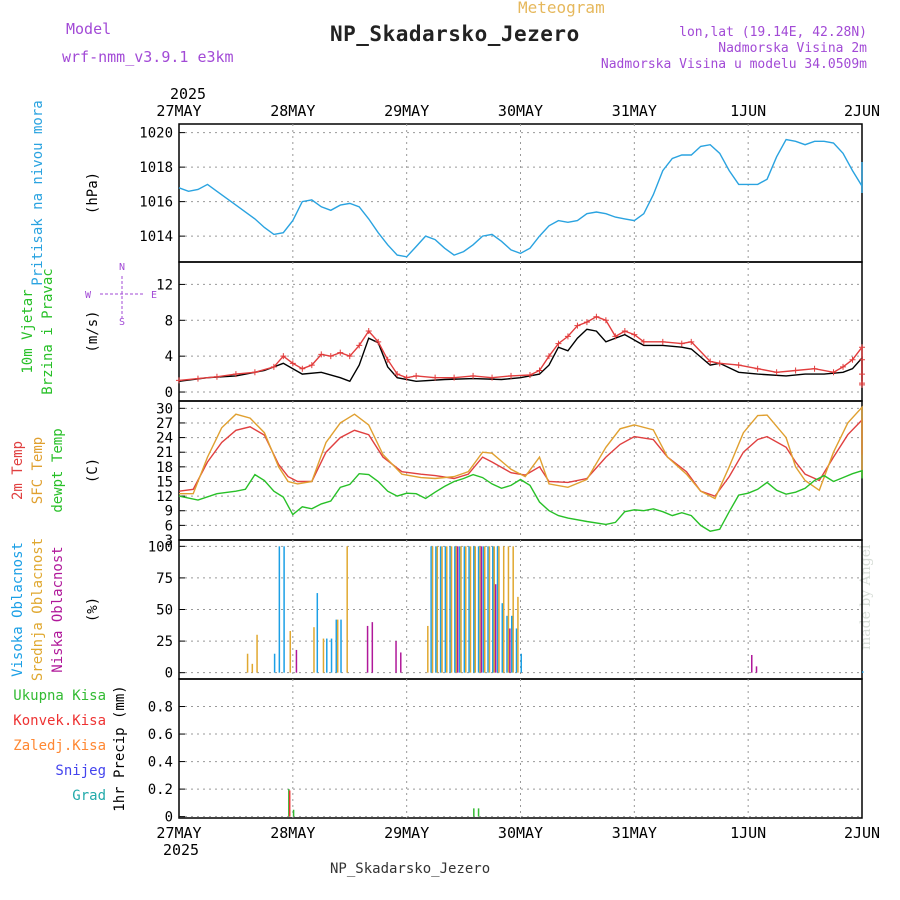 Image resolution: width=900 pixels, height=900 pixels. I want to click on x-tick-label-bottom: 31MAY, so click(634, 833).